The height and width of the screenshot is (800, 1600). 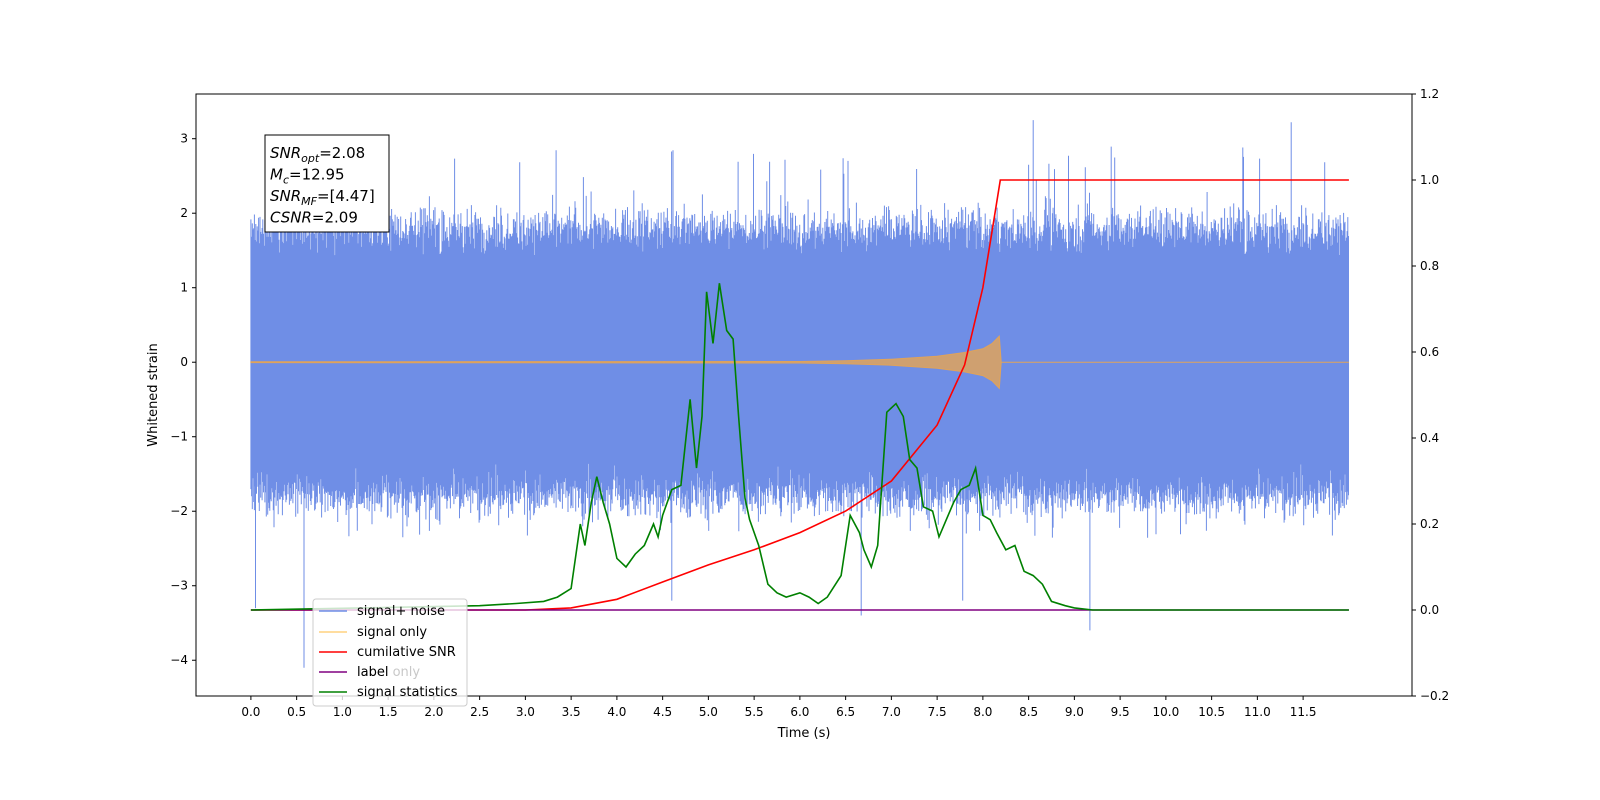 I want to click on y2-tick-label: 0.8, so click(x=1429, y=266).